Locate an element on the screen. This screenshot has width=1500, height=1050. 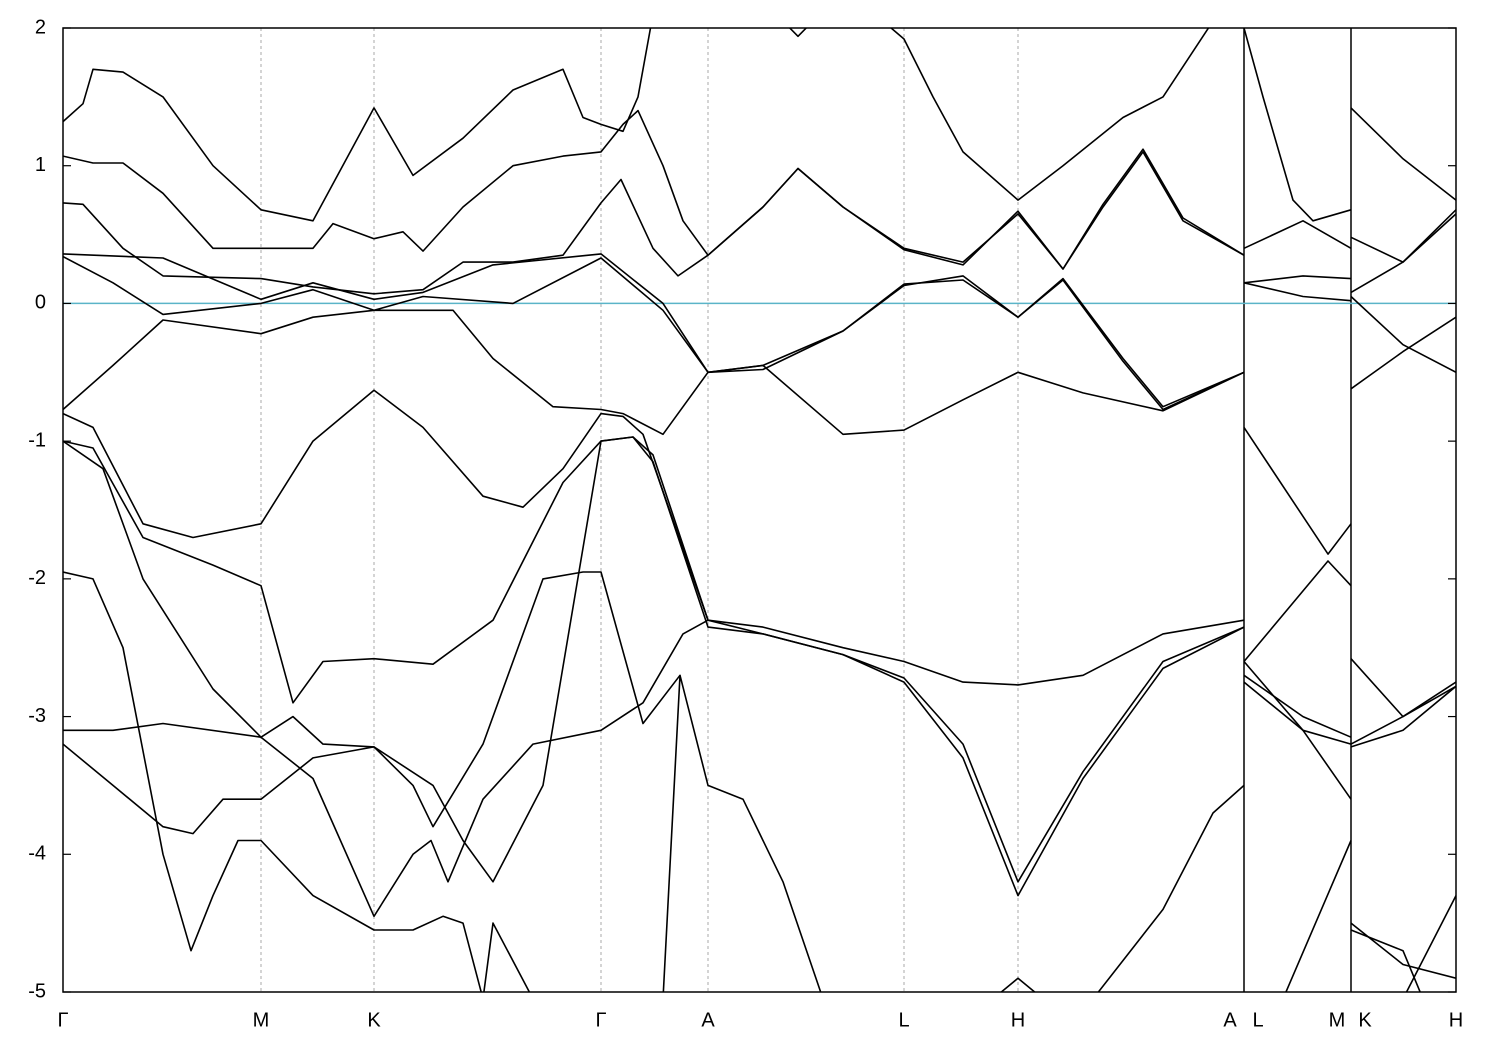
y-tick-label: 2 is located at coordinates (40, 27).